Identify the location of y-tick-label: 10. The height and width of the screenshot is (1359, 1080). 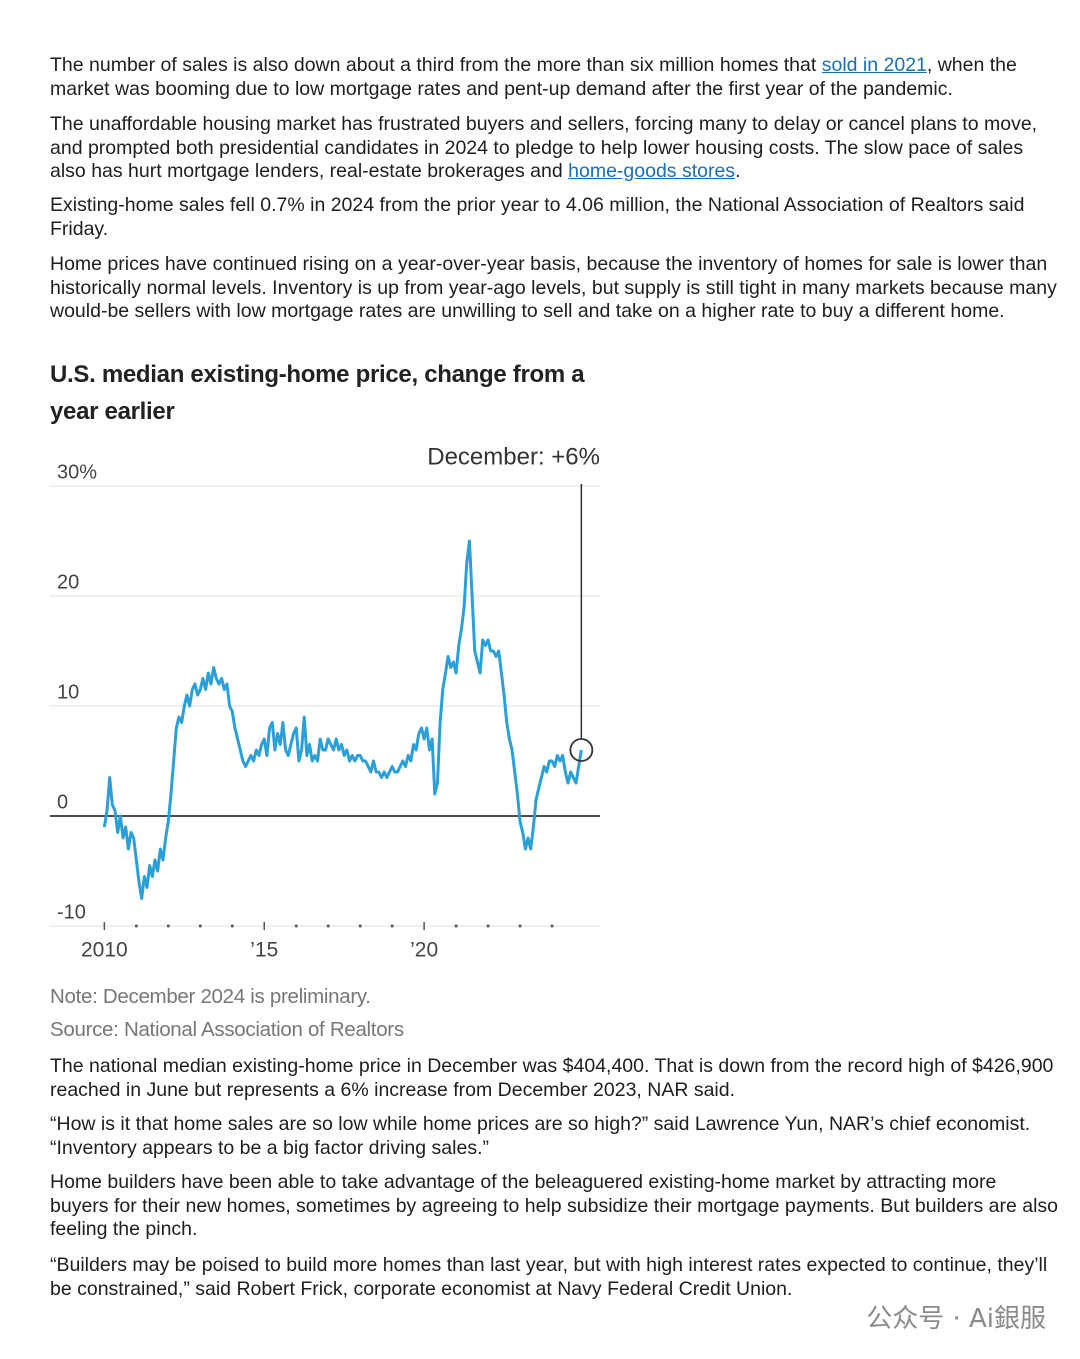
(68, 692).